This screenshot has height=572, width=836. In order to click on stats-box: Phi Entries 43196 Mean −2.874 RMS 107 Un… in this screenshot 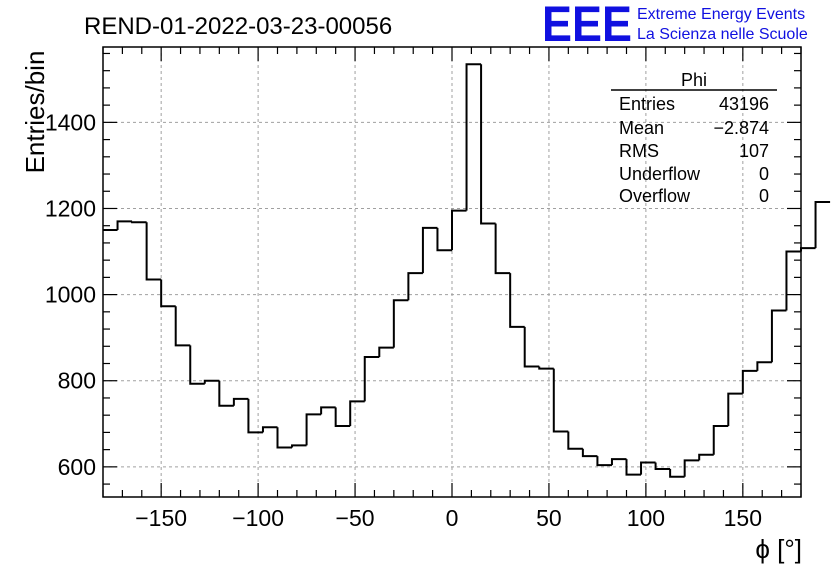, I will do `click(694, 138)`.